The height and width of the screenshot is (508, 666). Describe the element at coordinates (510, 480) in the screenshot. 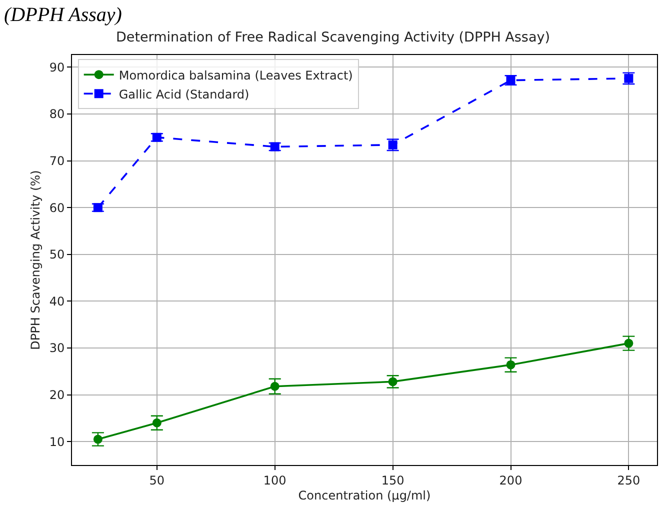

I see `x-tick-label: 200` at that location.